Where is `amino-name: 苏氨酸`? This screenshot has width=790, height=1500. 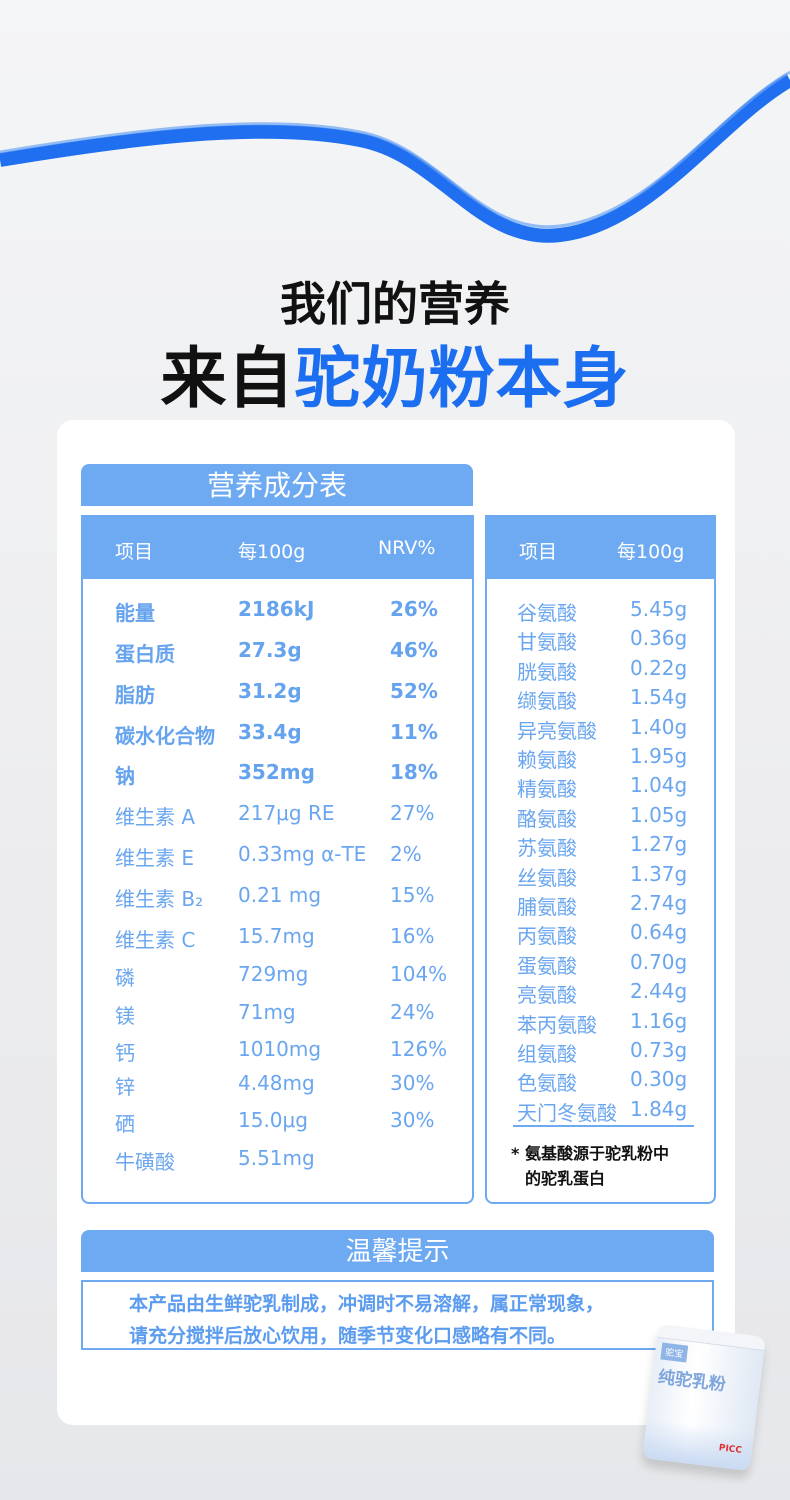
amino-name: 苏氨酸 is located at coordinates (547, 848).